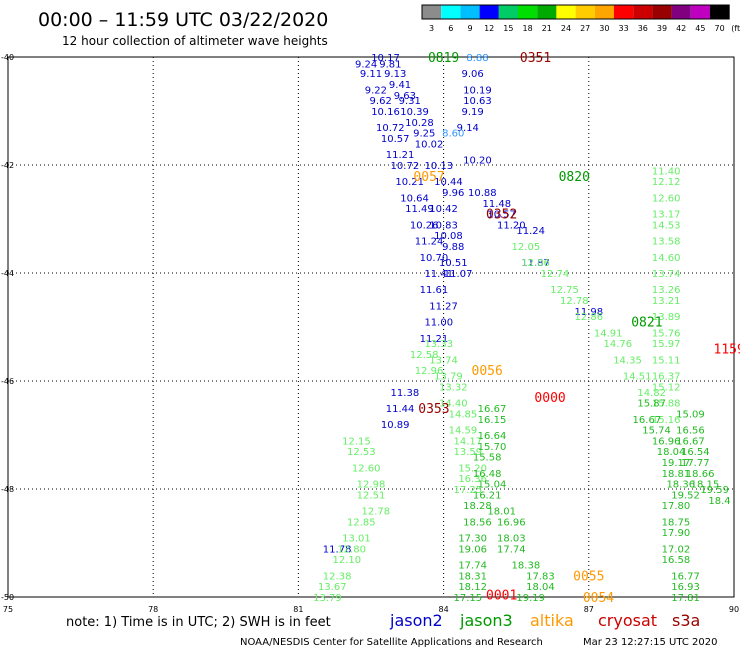  Describe the element at coordinates (685, 598) in the screenshot. I see `wave-height-label: 17.81` at that location.